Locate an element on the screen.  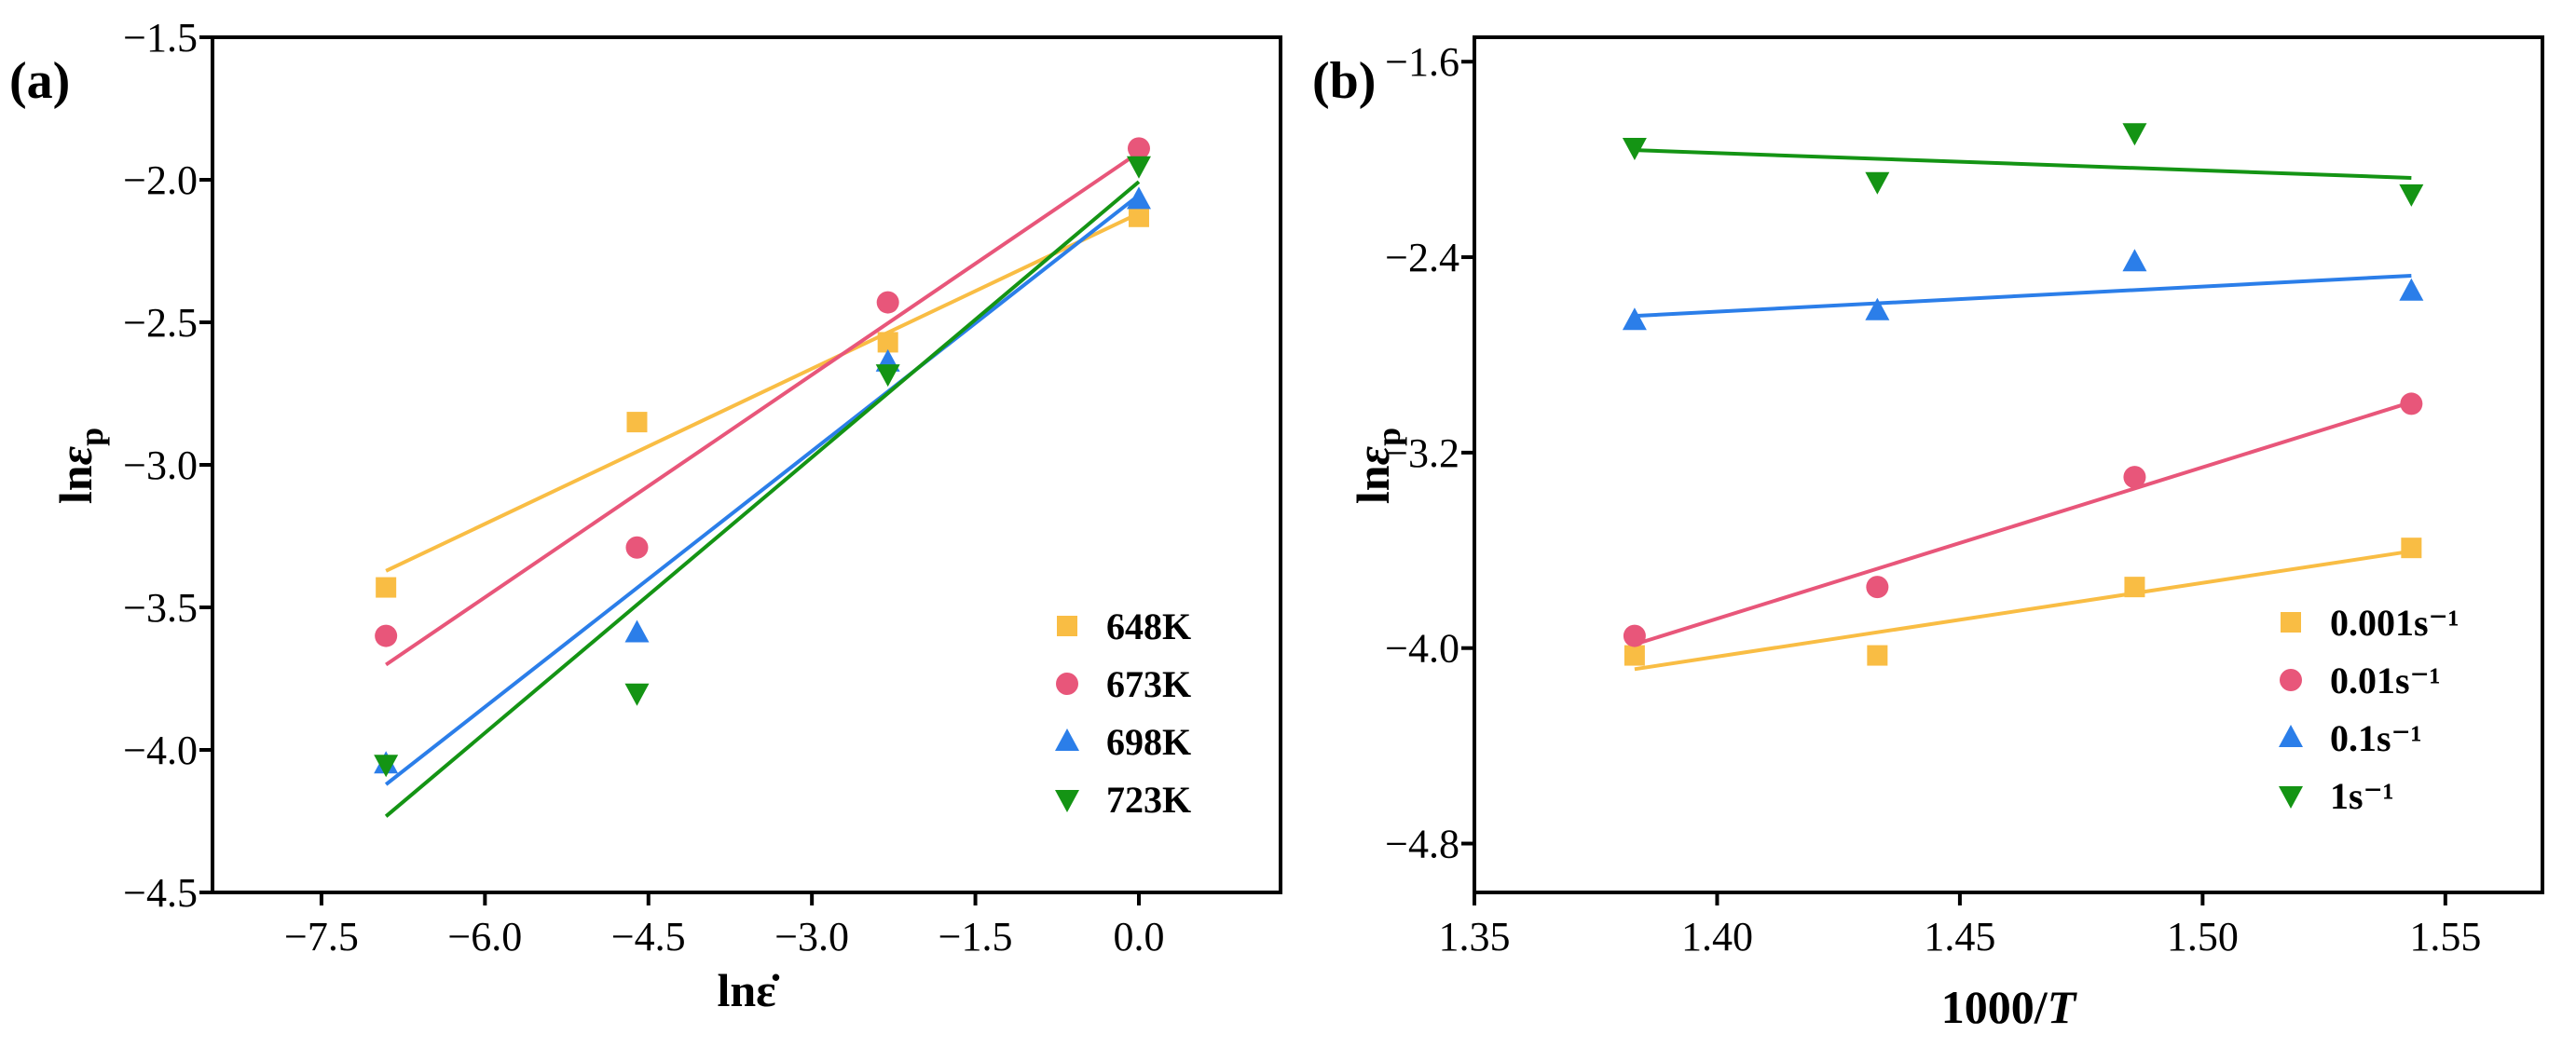
fit-line-673K is located at coordinates (763, 409).